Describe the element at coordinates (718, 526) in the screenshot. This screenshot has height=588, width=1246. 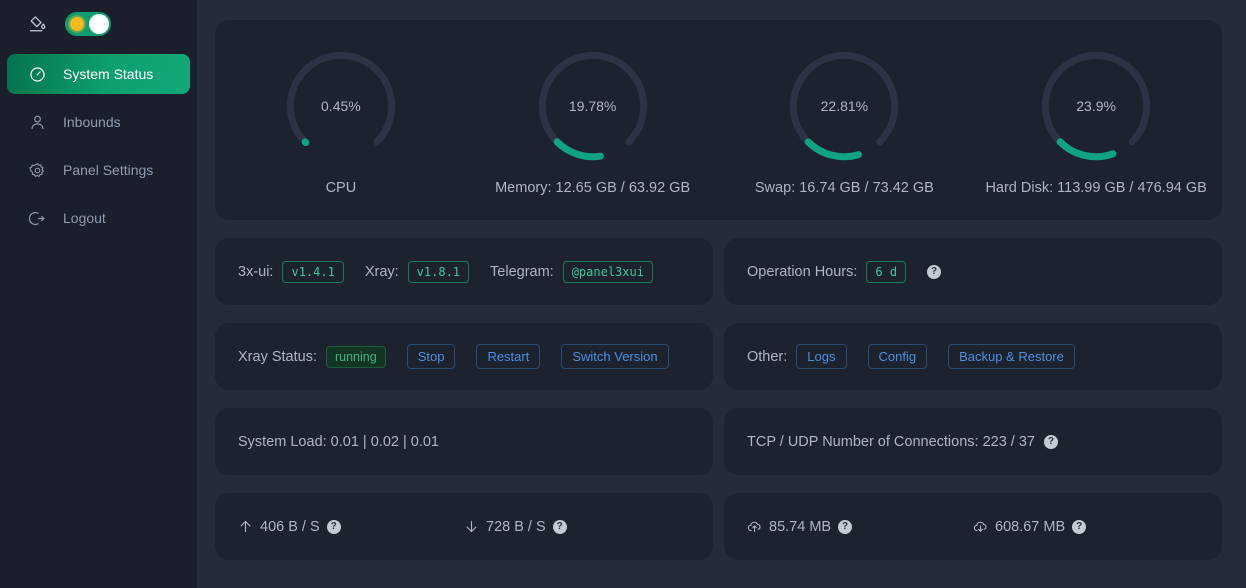
I see `traffic-row: 406 B / S ? 728 B / S ?` at that location.